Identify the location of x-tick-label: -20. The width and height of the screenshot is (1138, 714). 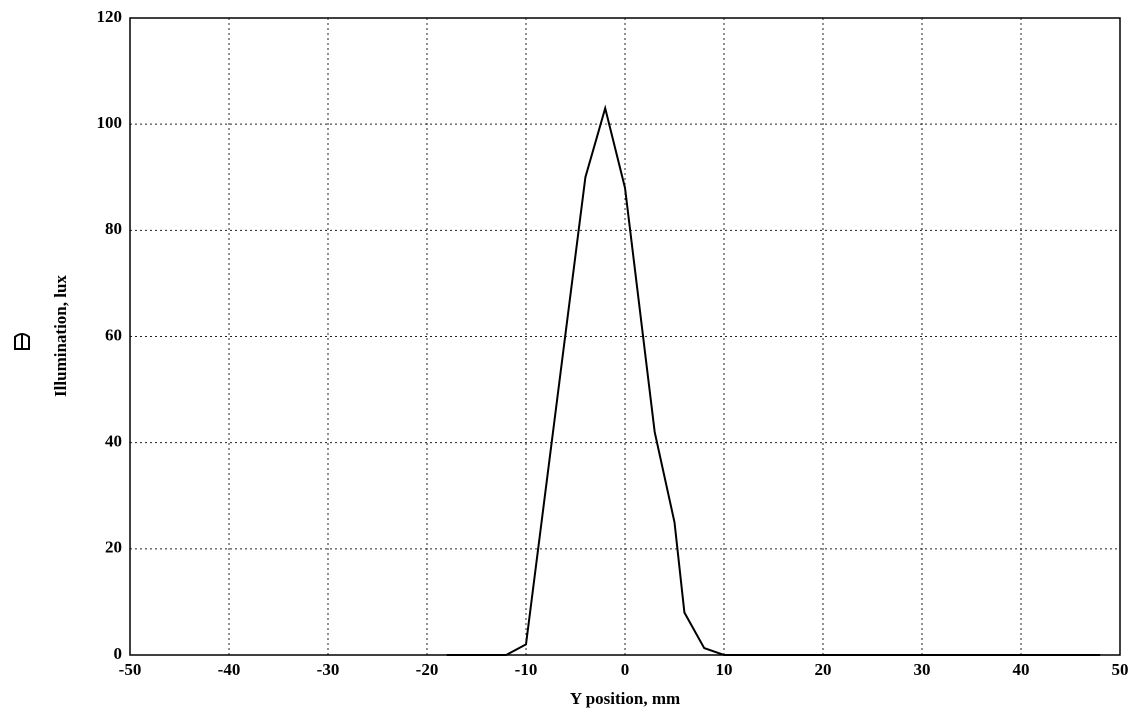
(427, 669).